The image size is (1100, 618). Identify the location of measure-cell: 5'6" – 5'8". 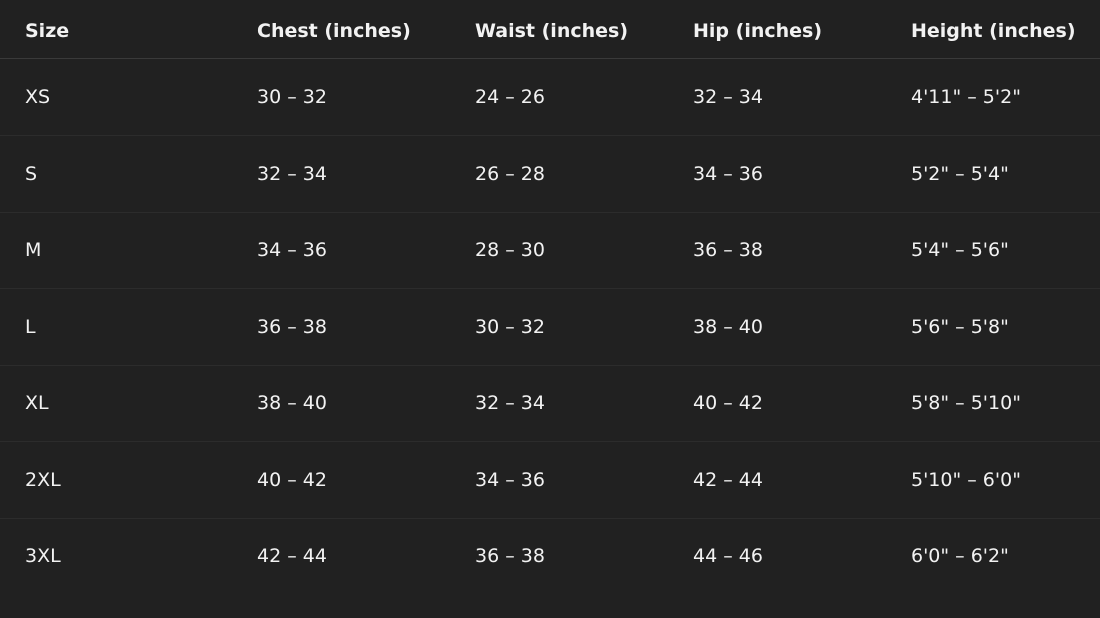
(960, 326).